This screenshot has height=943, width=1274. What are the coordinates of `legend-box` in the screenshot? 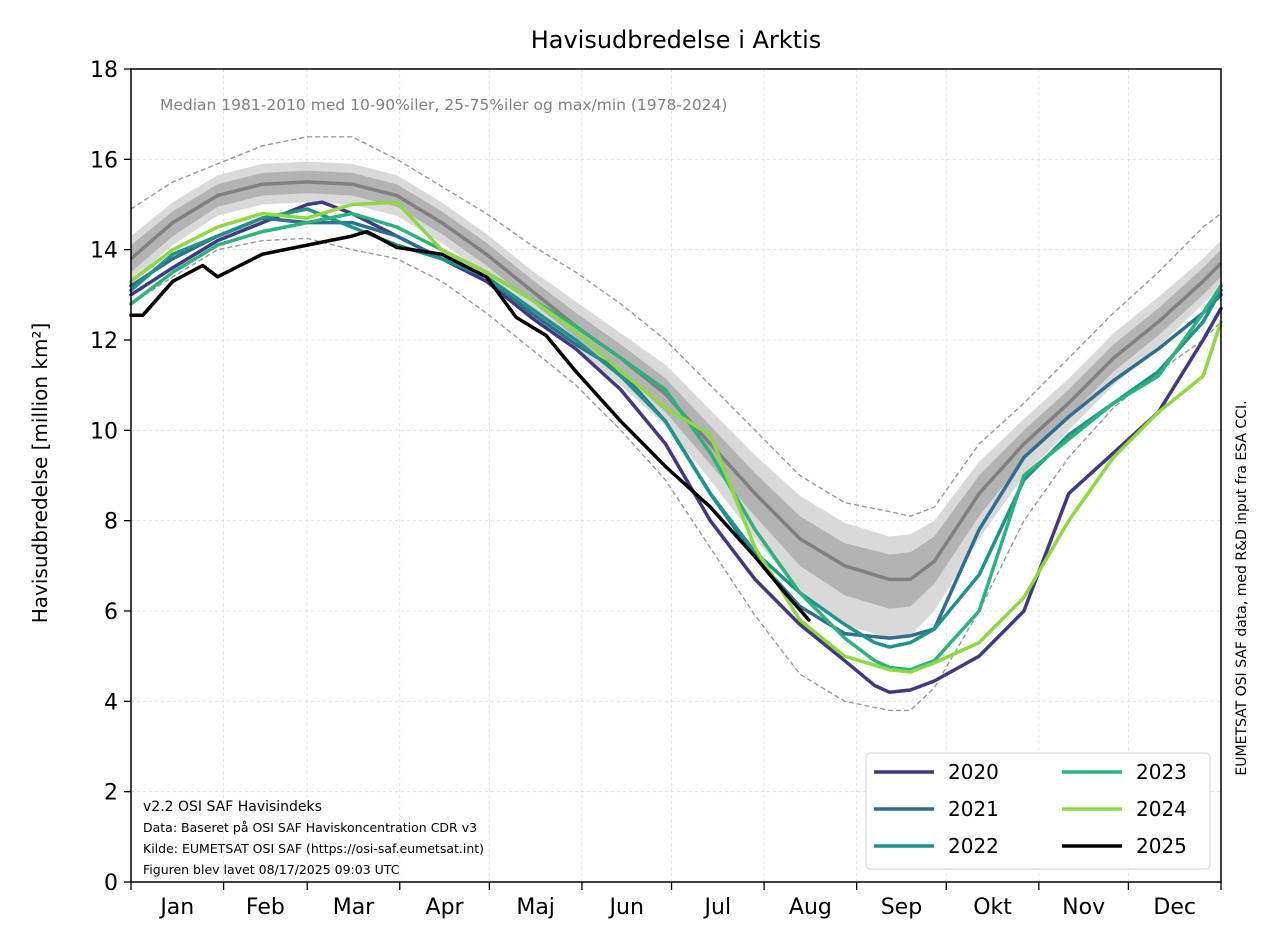 It's located at (1038, 811).